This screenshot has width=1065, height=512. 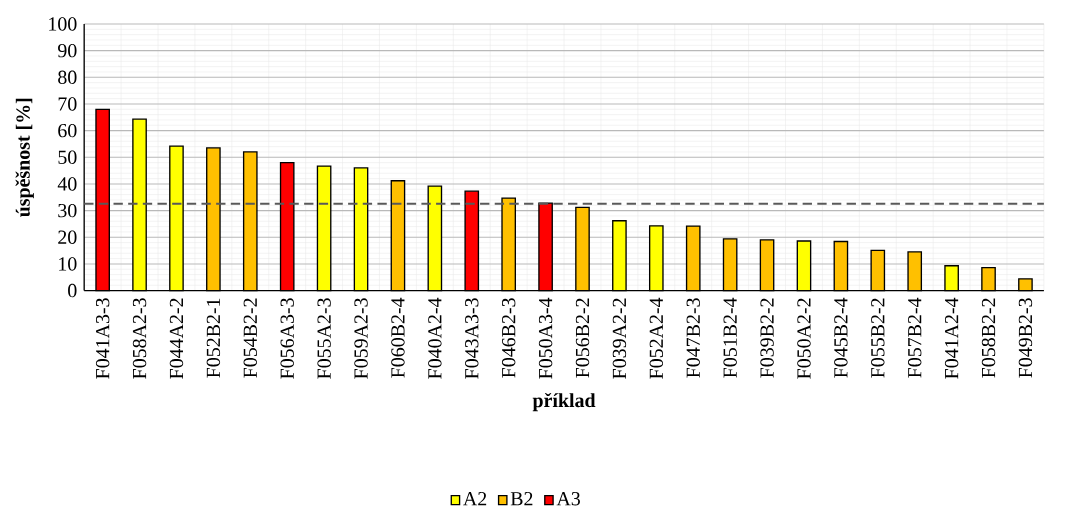 I want to click on x-tick-label: F051B2-4, so click(x=730, y=337).